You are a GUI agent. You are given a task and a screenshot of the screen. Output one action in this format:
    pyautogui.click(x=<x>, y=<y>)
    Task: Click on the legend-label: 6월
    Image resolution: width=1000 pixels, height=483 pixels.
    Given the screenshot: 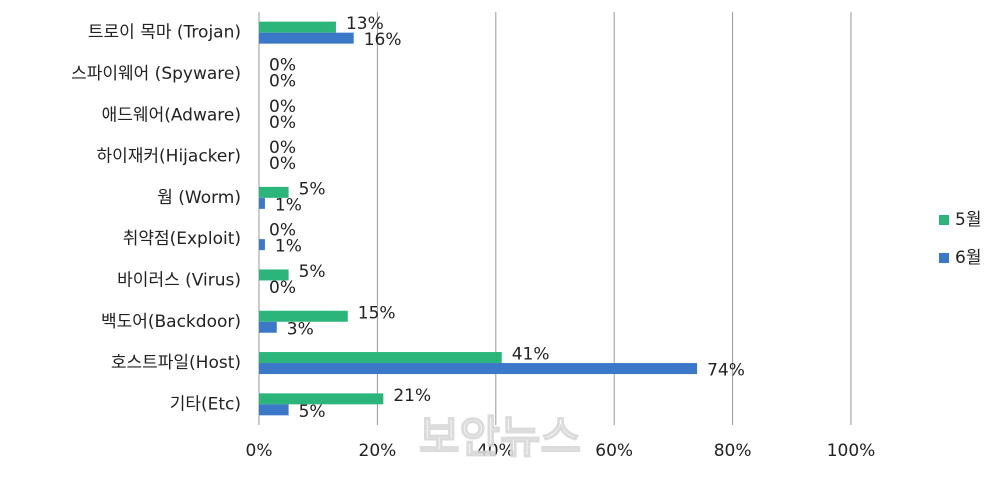 What is the action you would take?
    pyautogui.click(x=968, y=258)
    